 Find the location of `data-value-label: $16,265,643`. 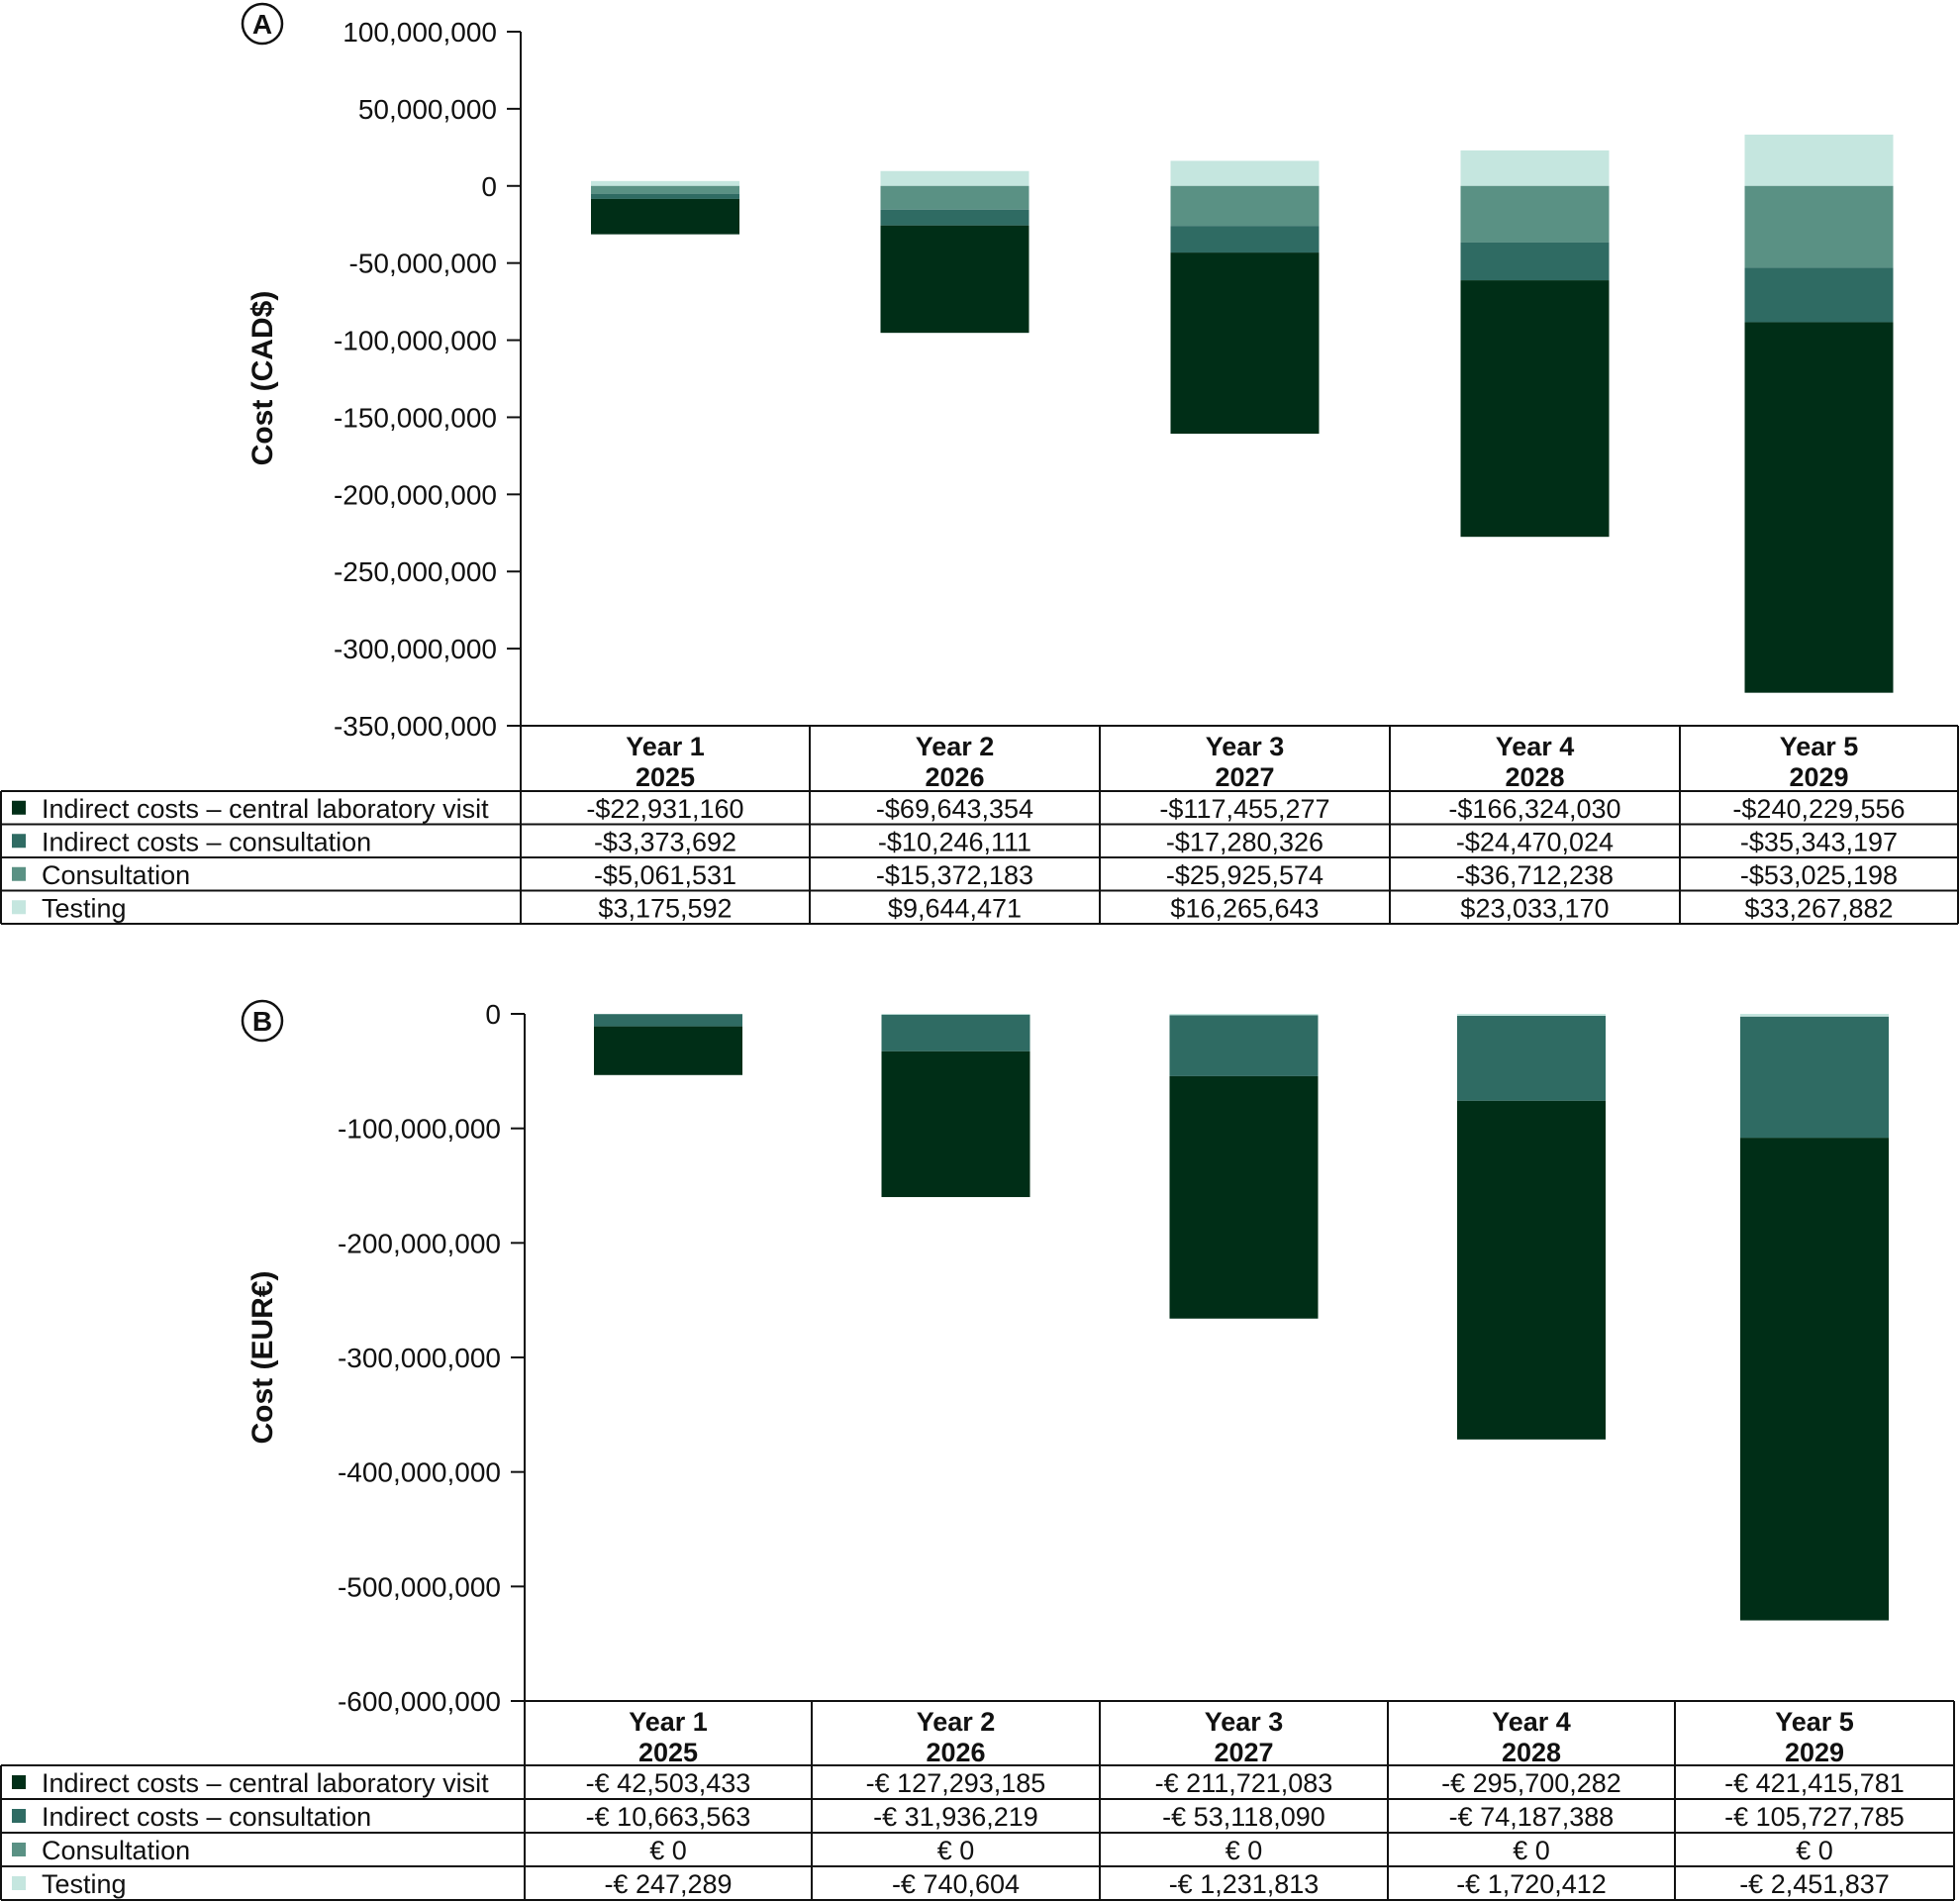

data-value-label: $16,265,643 is located at coordinates (1244, 908).